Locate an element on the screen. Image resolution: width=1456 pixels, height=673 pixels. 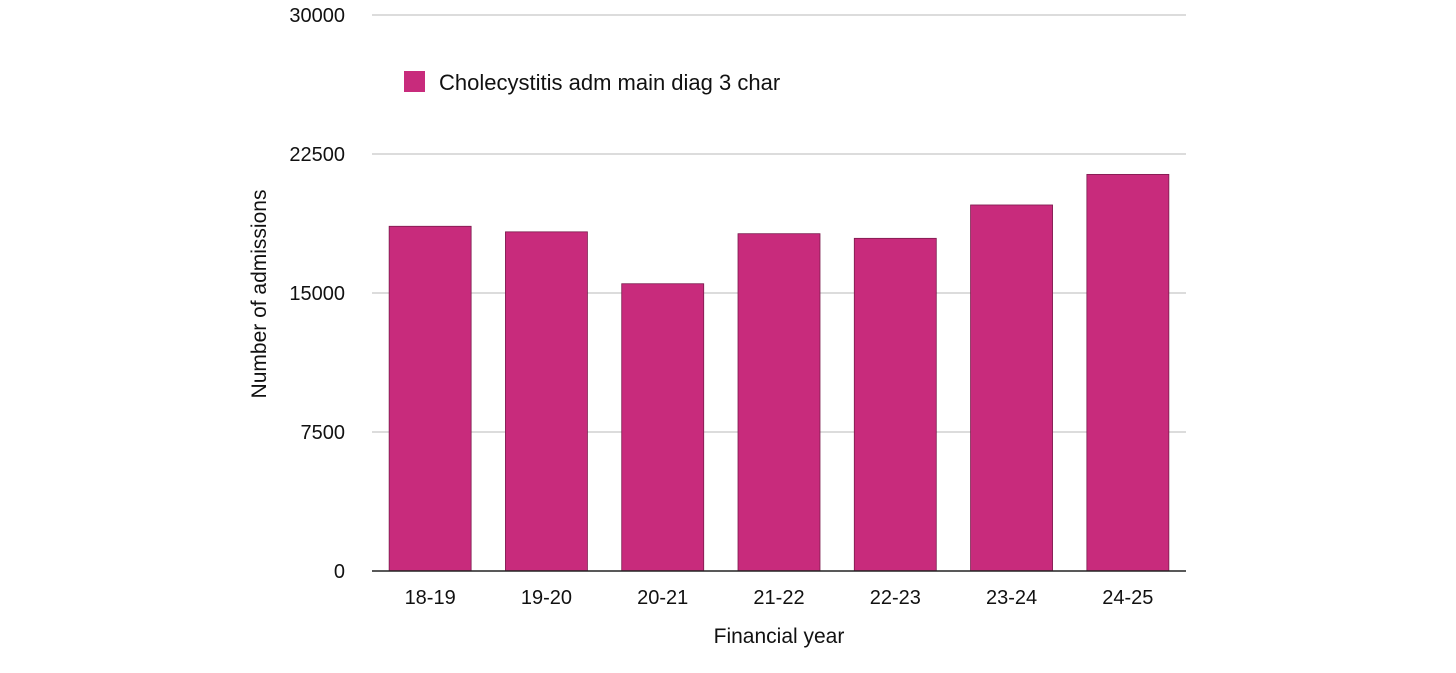
x-tick-label: 18-19 is located at coordinates (430, 598).